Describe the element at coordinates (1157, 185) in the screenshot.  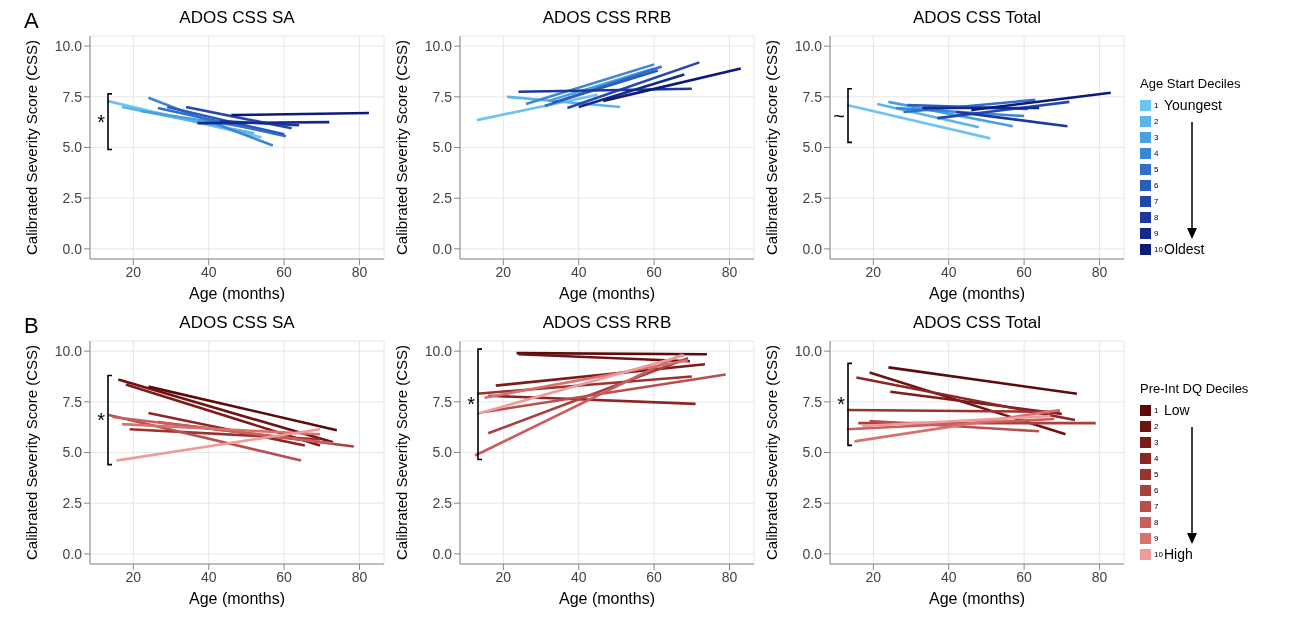
I see `legend-label: 6` at that location.